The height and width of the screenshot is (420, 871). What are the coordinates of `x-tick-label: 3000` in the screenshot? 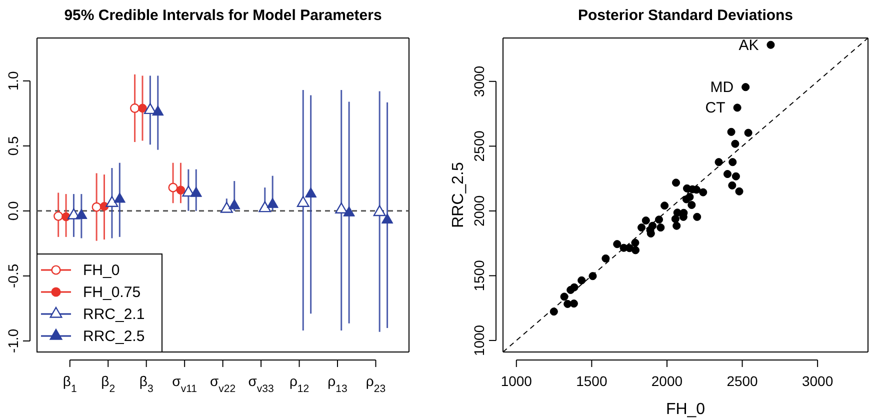 It's located at (818, 381).